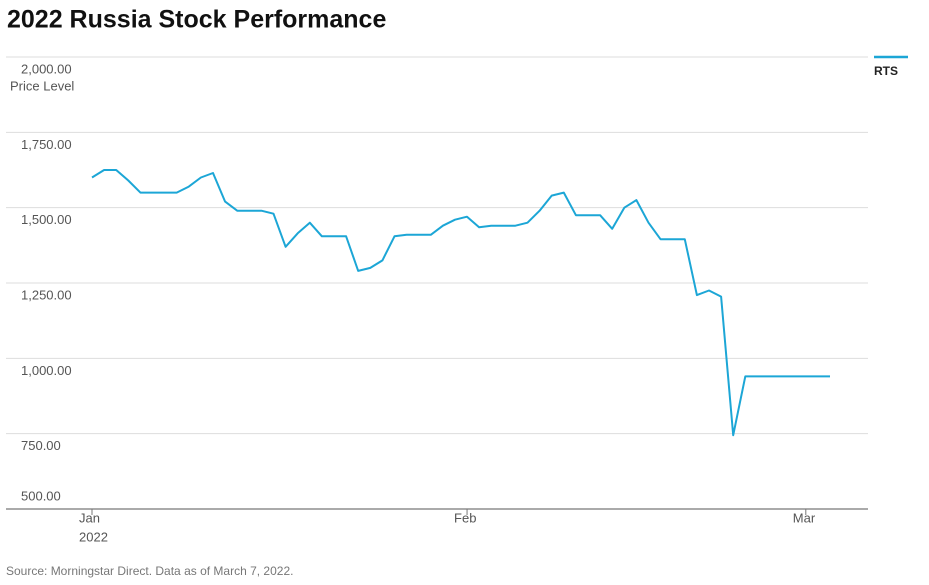  I want to click on y-tick-label: 500.00, so click(41, 495).